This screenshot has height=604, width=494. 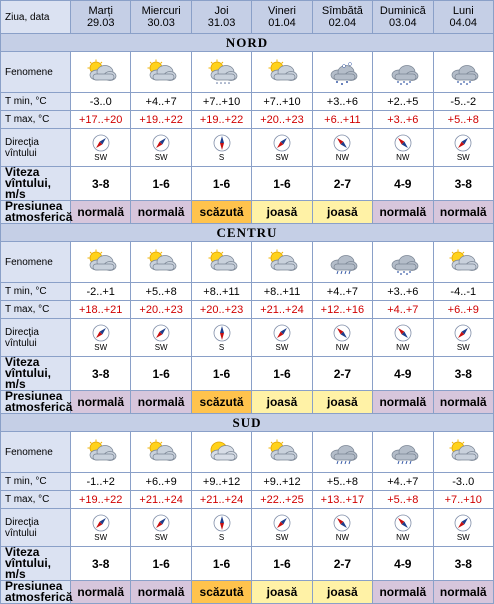 What do you see at coordinates (403, 72) in the screenshot?
I see `cloudy-snow-icon` at bounding box center [403, 72].